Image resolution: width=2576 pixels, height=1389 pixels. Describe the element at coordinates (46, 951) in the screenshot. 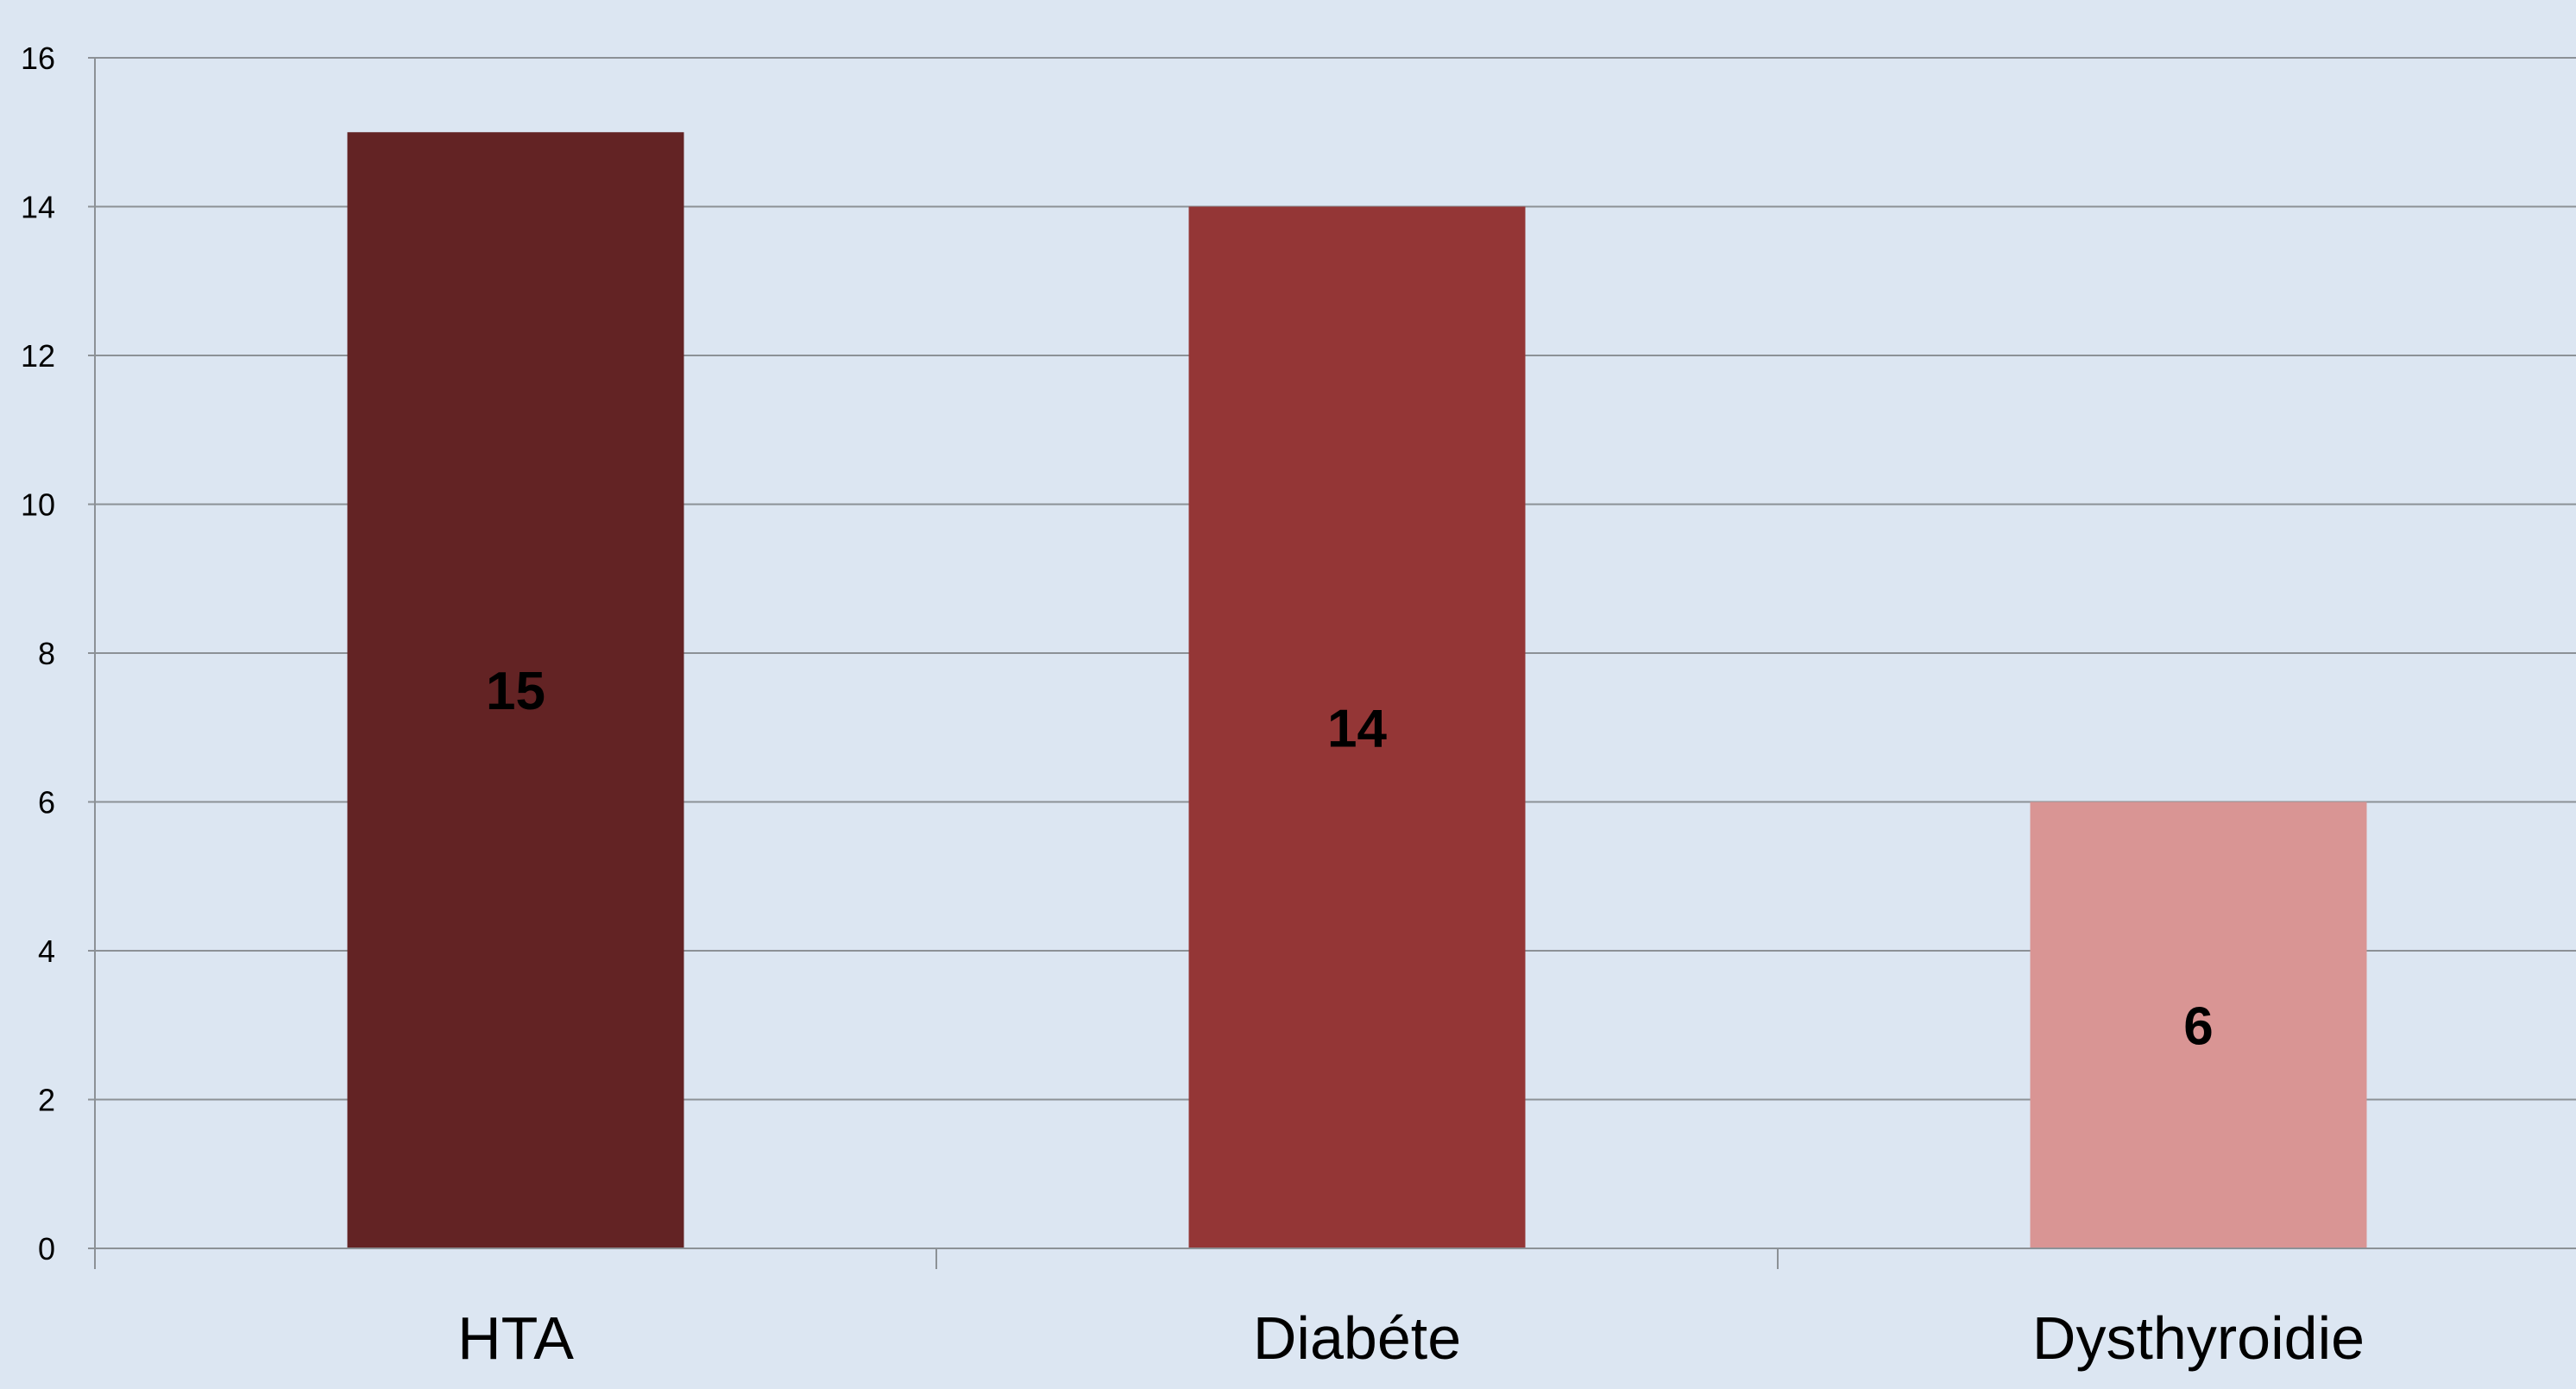

I see `y-tick-label: 4` at that location.